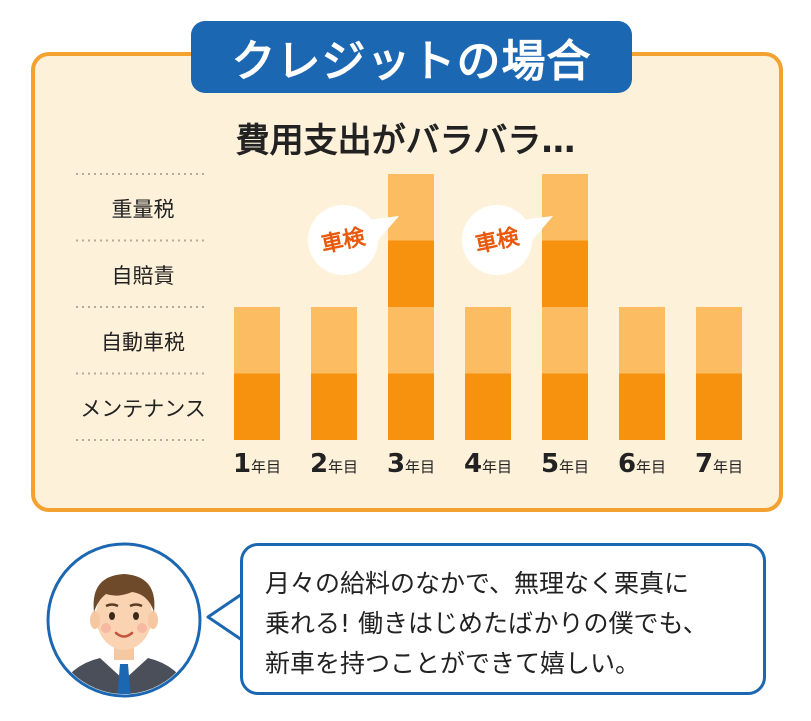 The width and height of the screenshot is (811, 721). I want to click on legend-label: 自賠責, so click(143, 276).